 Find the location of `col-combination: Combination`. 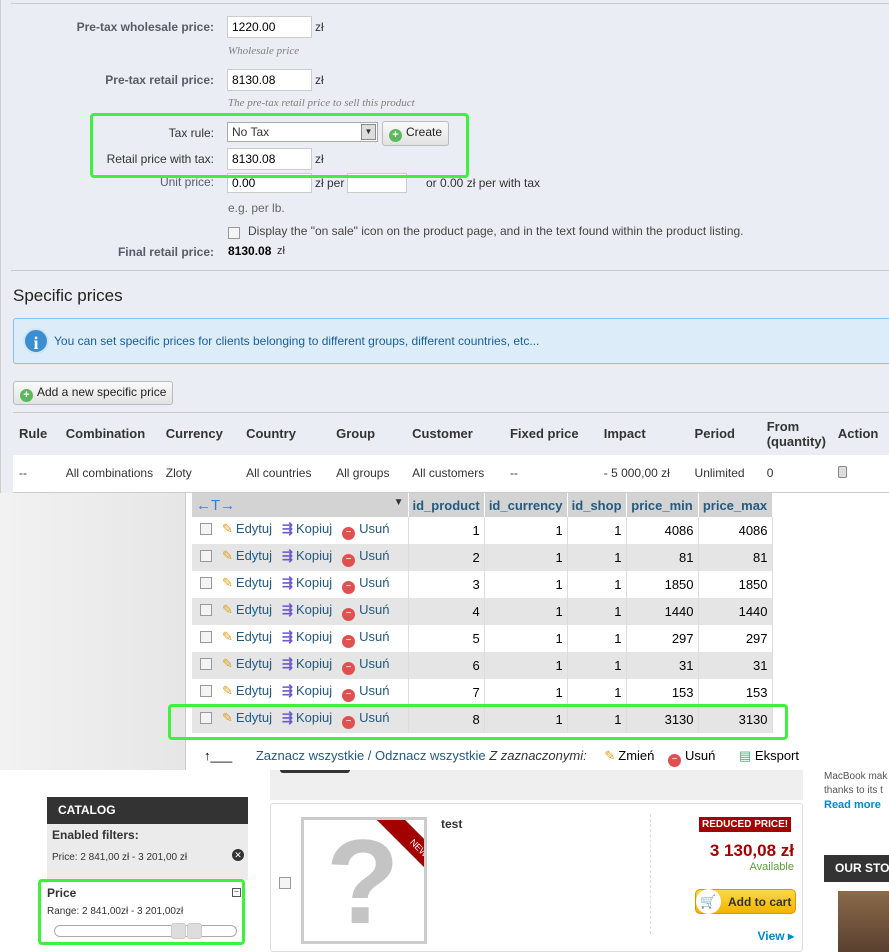

col-combination: Combination is located at coordinates (109, 433).